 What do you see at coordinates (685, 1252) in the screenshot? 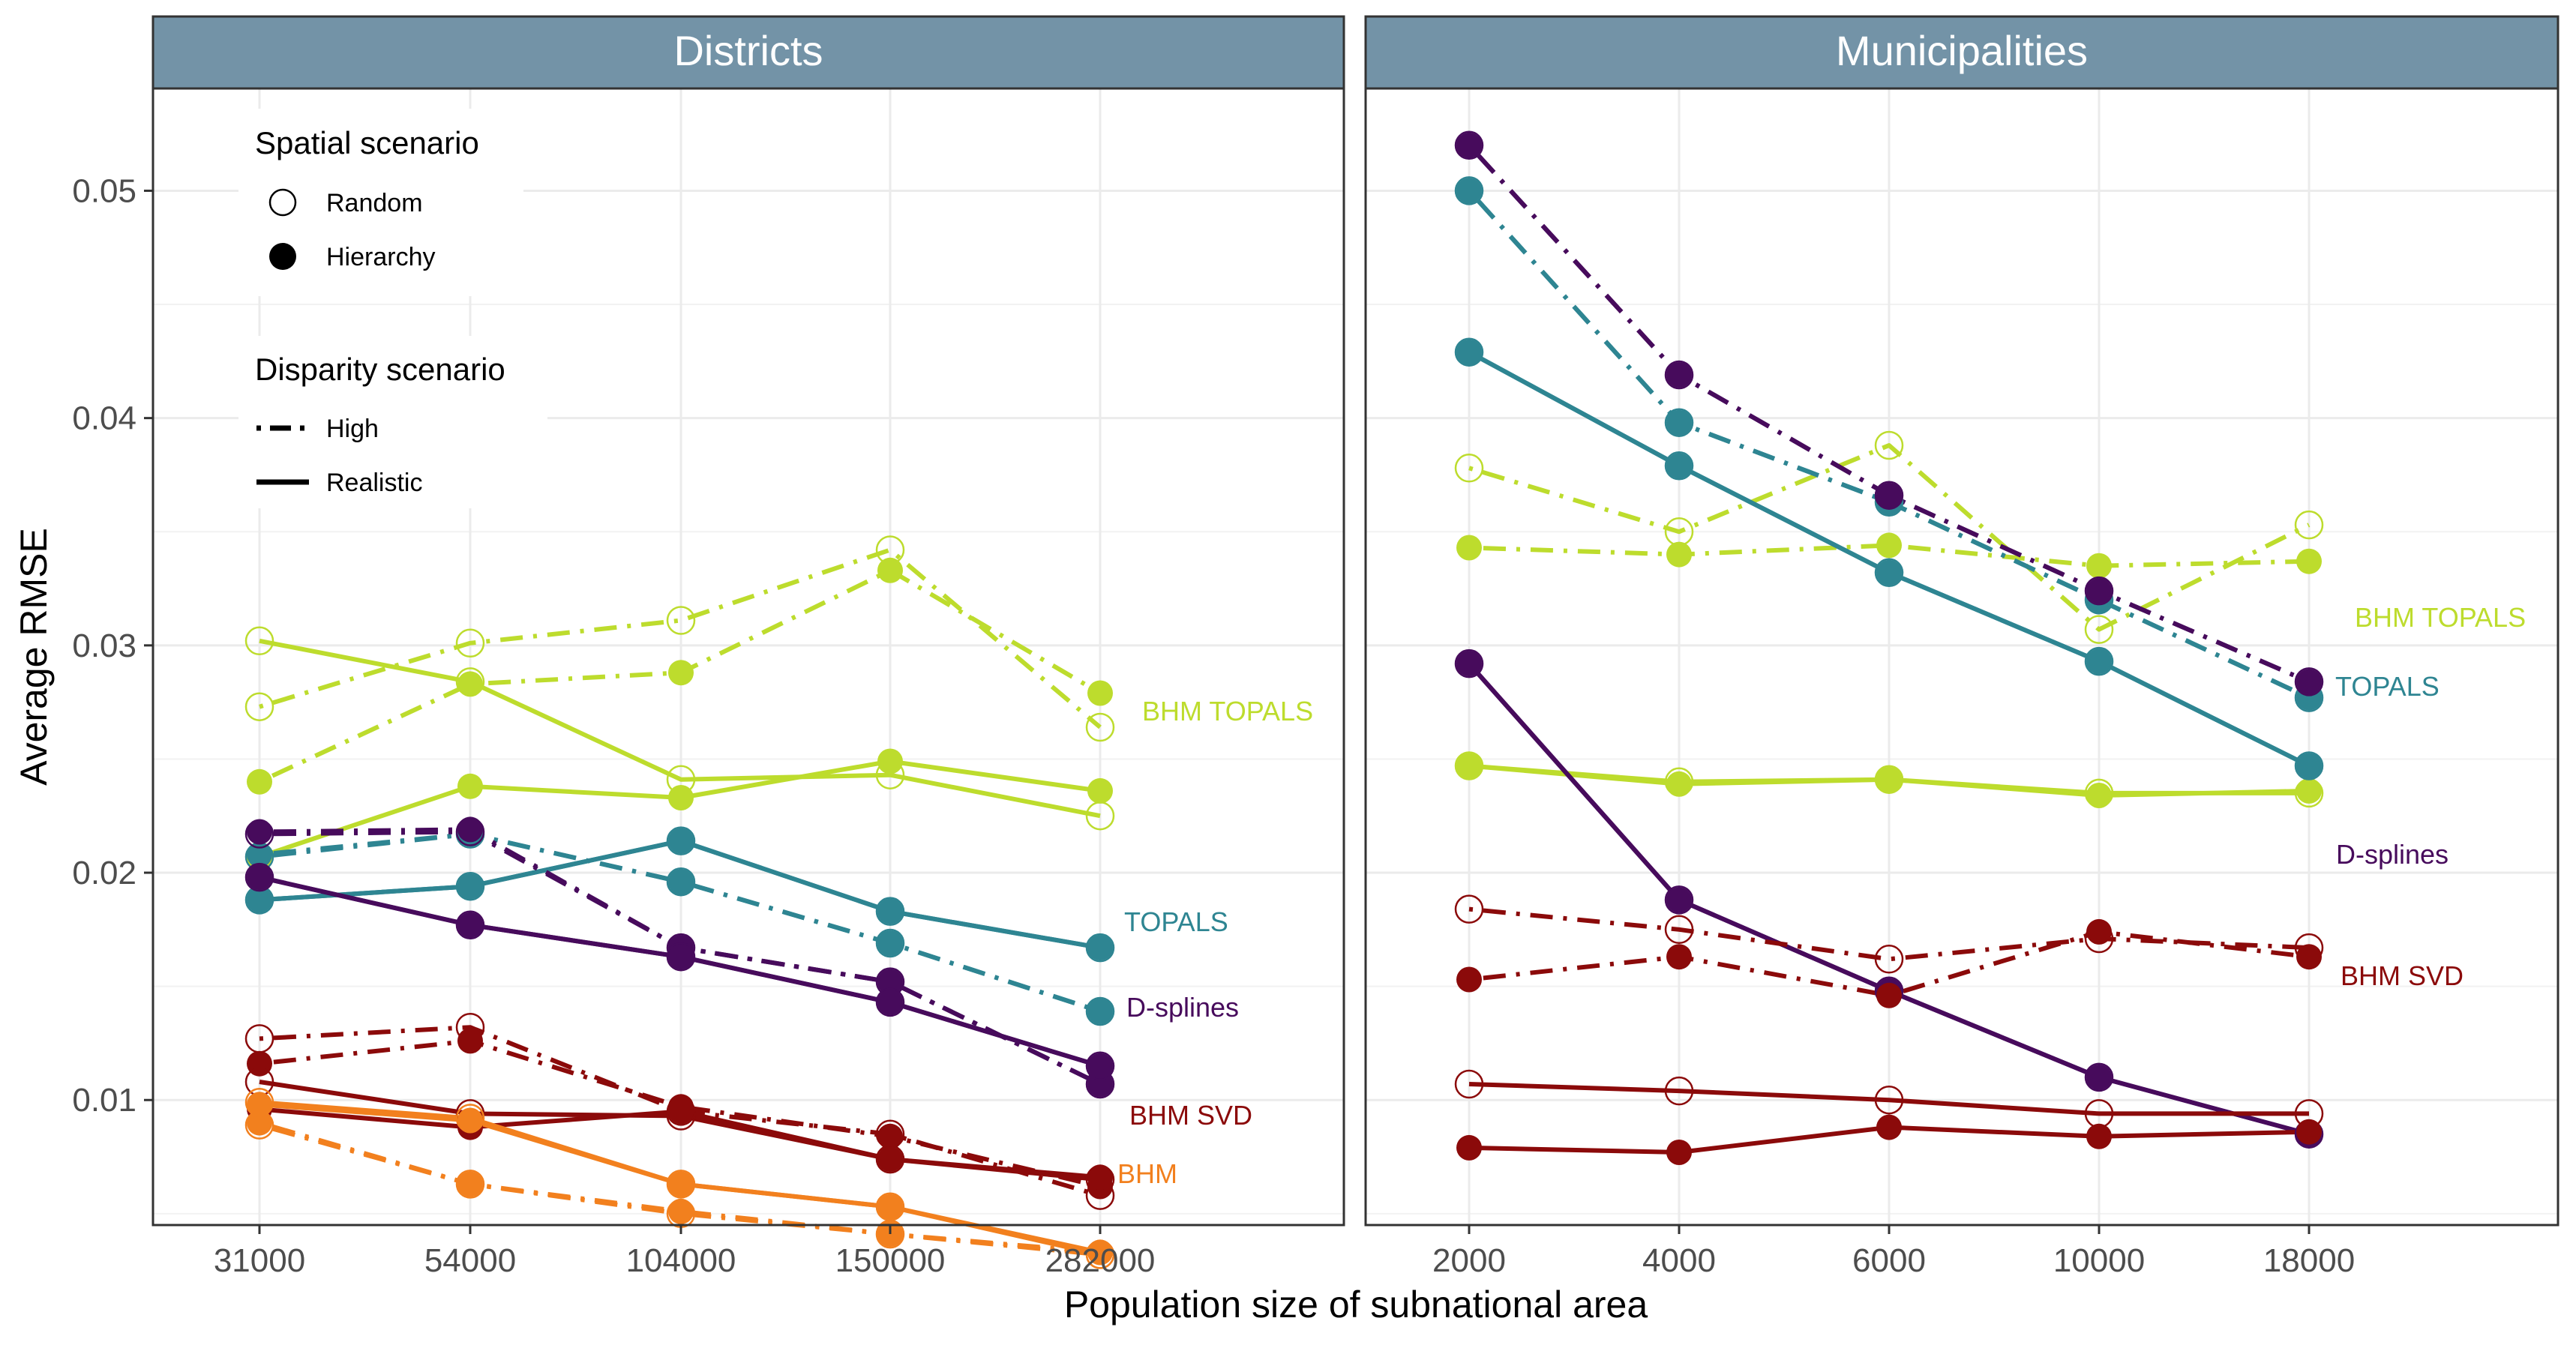
I see `x-axis: 31000 54000 104000 150000 282000` at bounding box center [685, 1252].